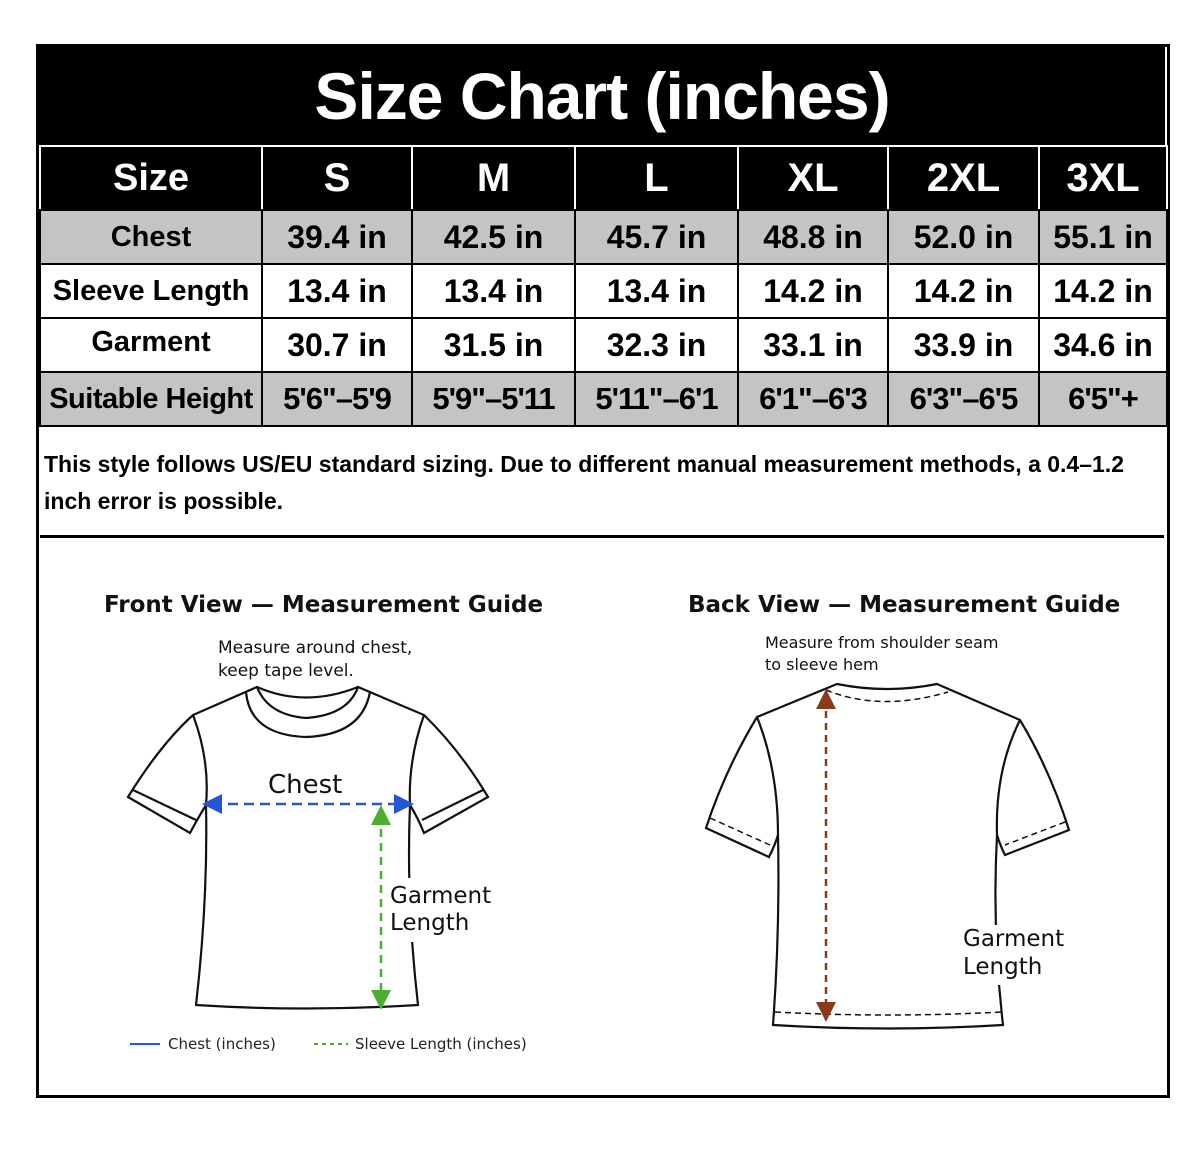 Image resolution: width=1200 pixels, height=1153 pixels. Describe the element at coordinates (813, 178) in the screenshot. I see `header-xl: XL` at that location.